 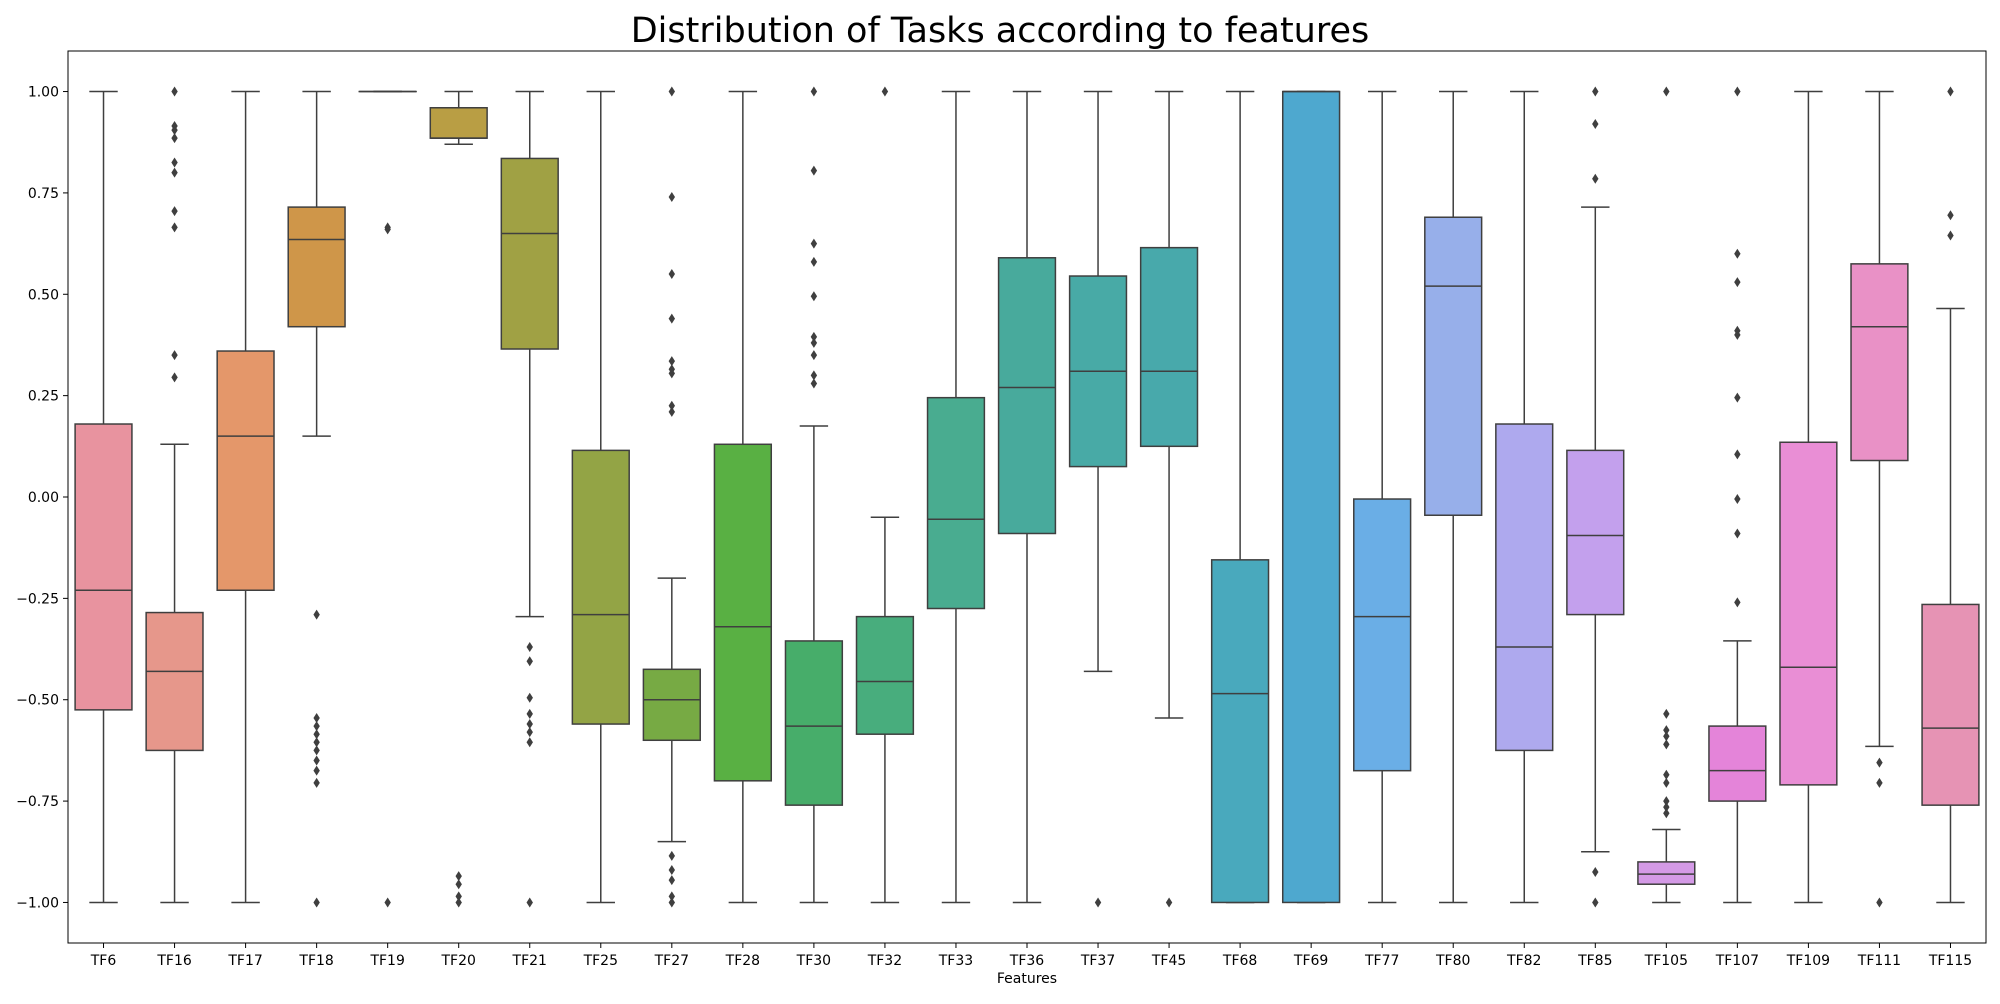 What do you see at coordinates (1666, 873) in the screenshot?
I see `box-tf105` at bounding box center [1666, 873].